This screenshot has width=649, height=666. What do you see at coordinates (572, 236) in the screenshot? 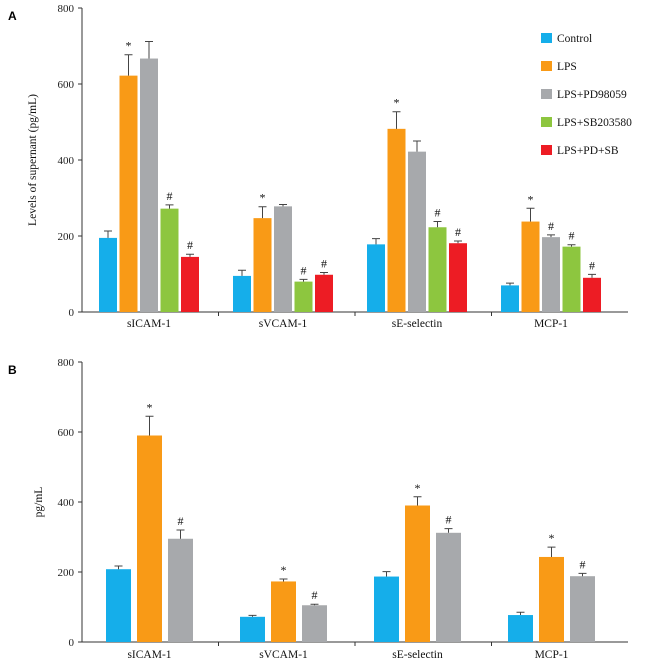
I see `panel-a-significance-marker-mcp-1-lps-sb203580: #` at bounding box center [572, 236].